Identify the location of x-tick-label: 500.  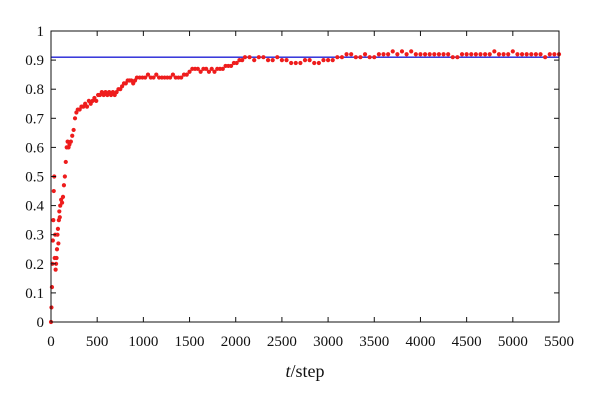
(97, 342).